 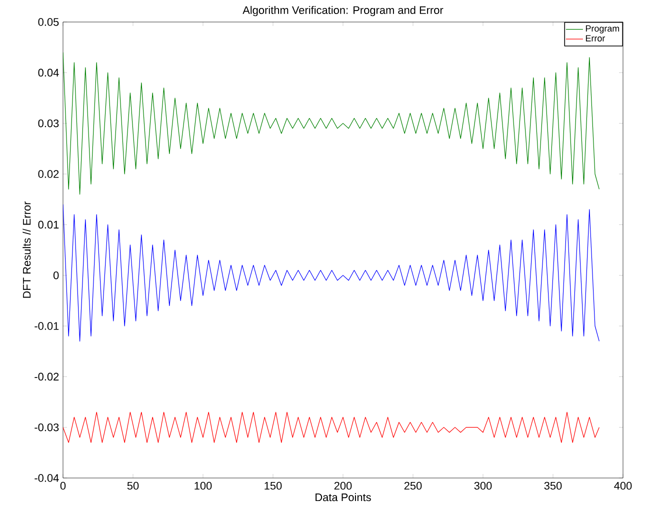 I want to click on x-tick-label: 50, so click(x=133, y=486).